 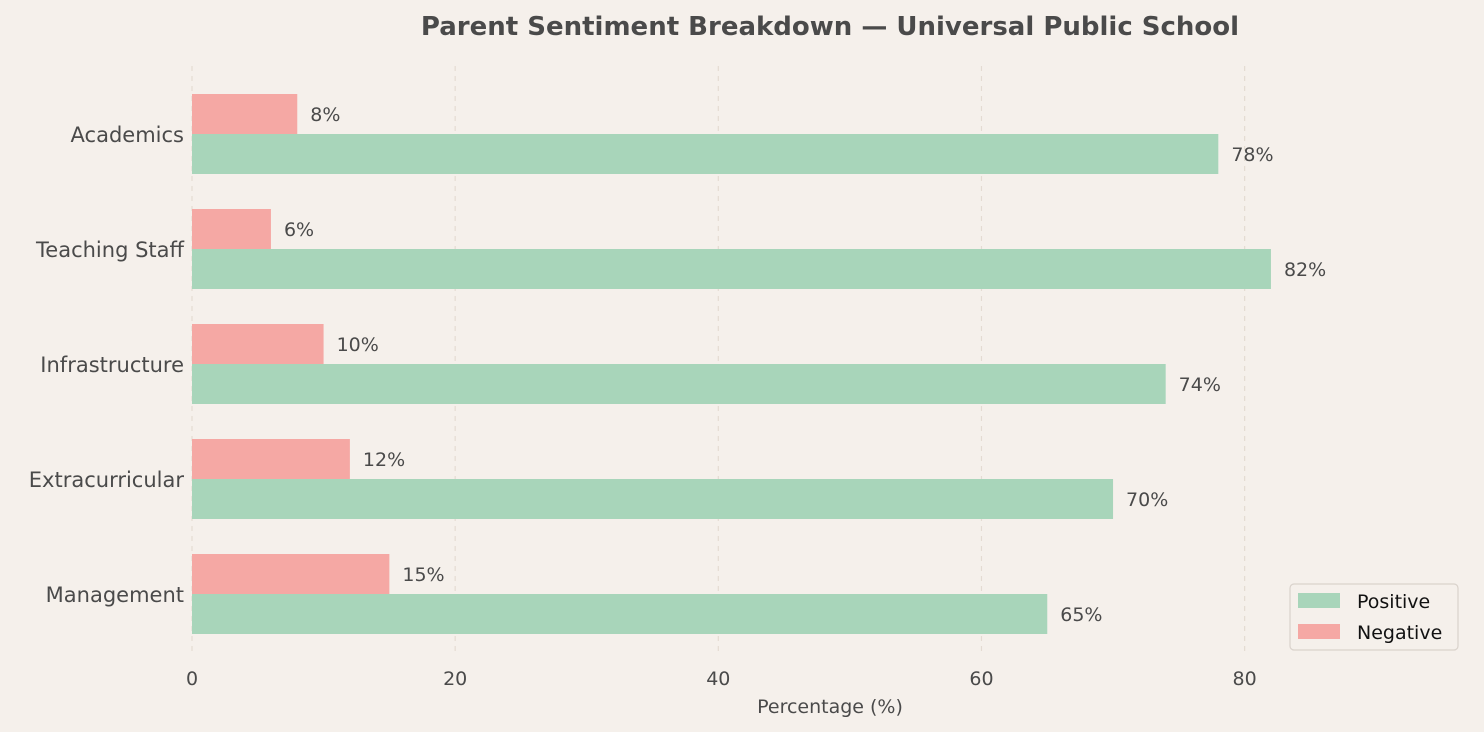 What do you see at coordinates (192, 679) in the screenshot?
I see `x-tick-label: 0` at bounding box center [192, 679].